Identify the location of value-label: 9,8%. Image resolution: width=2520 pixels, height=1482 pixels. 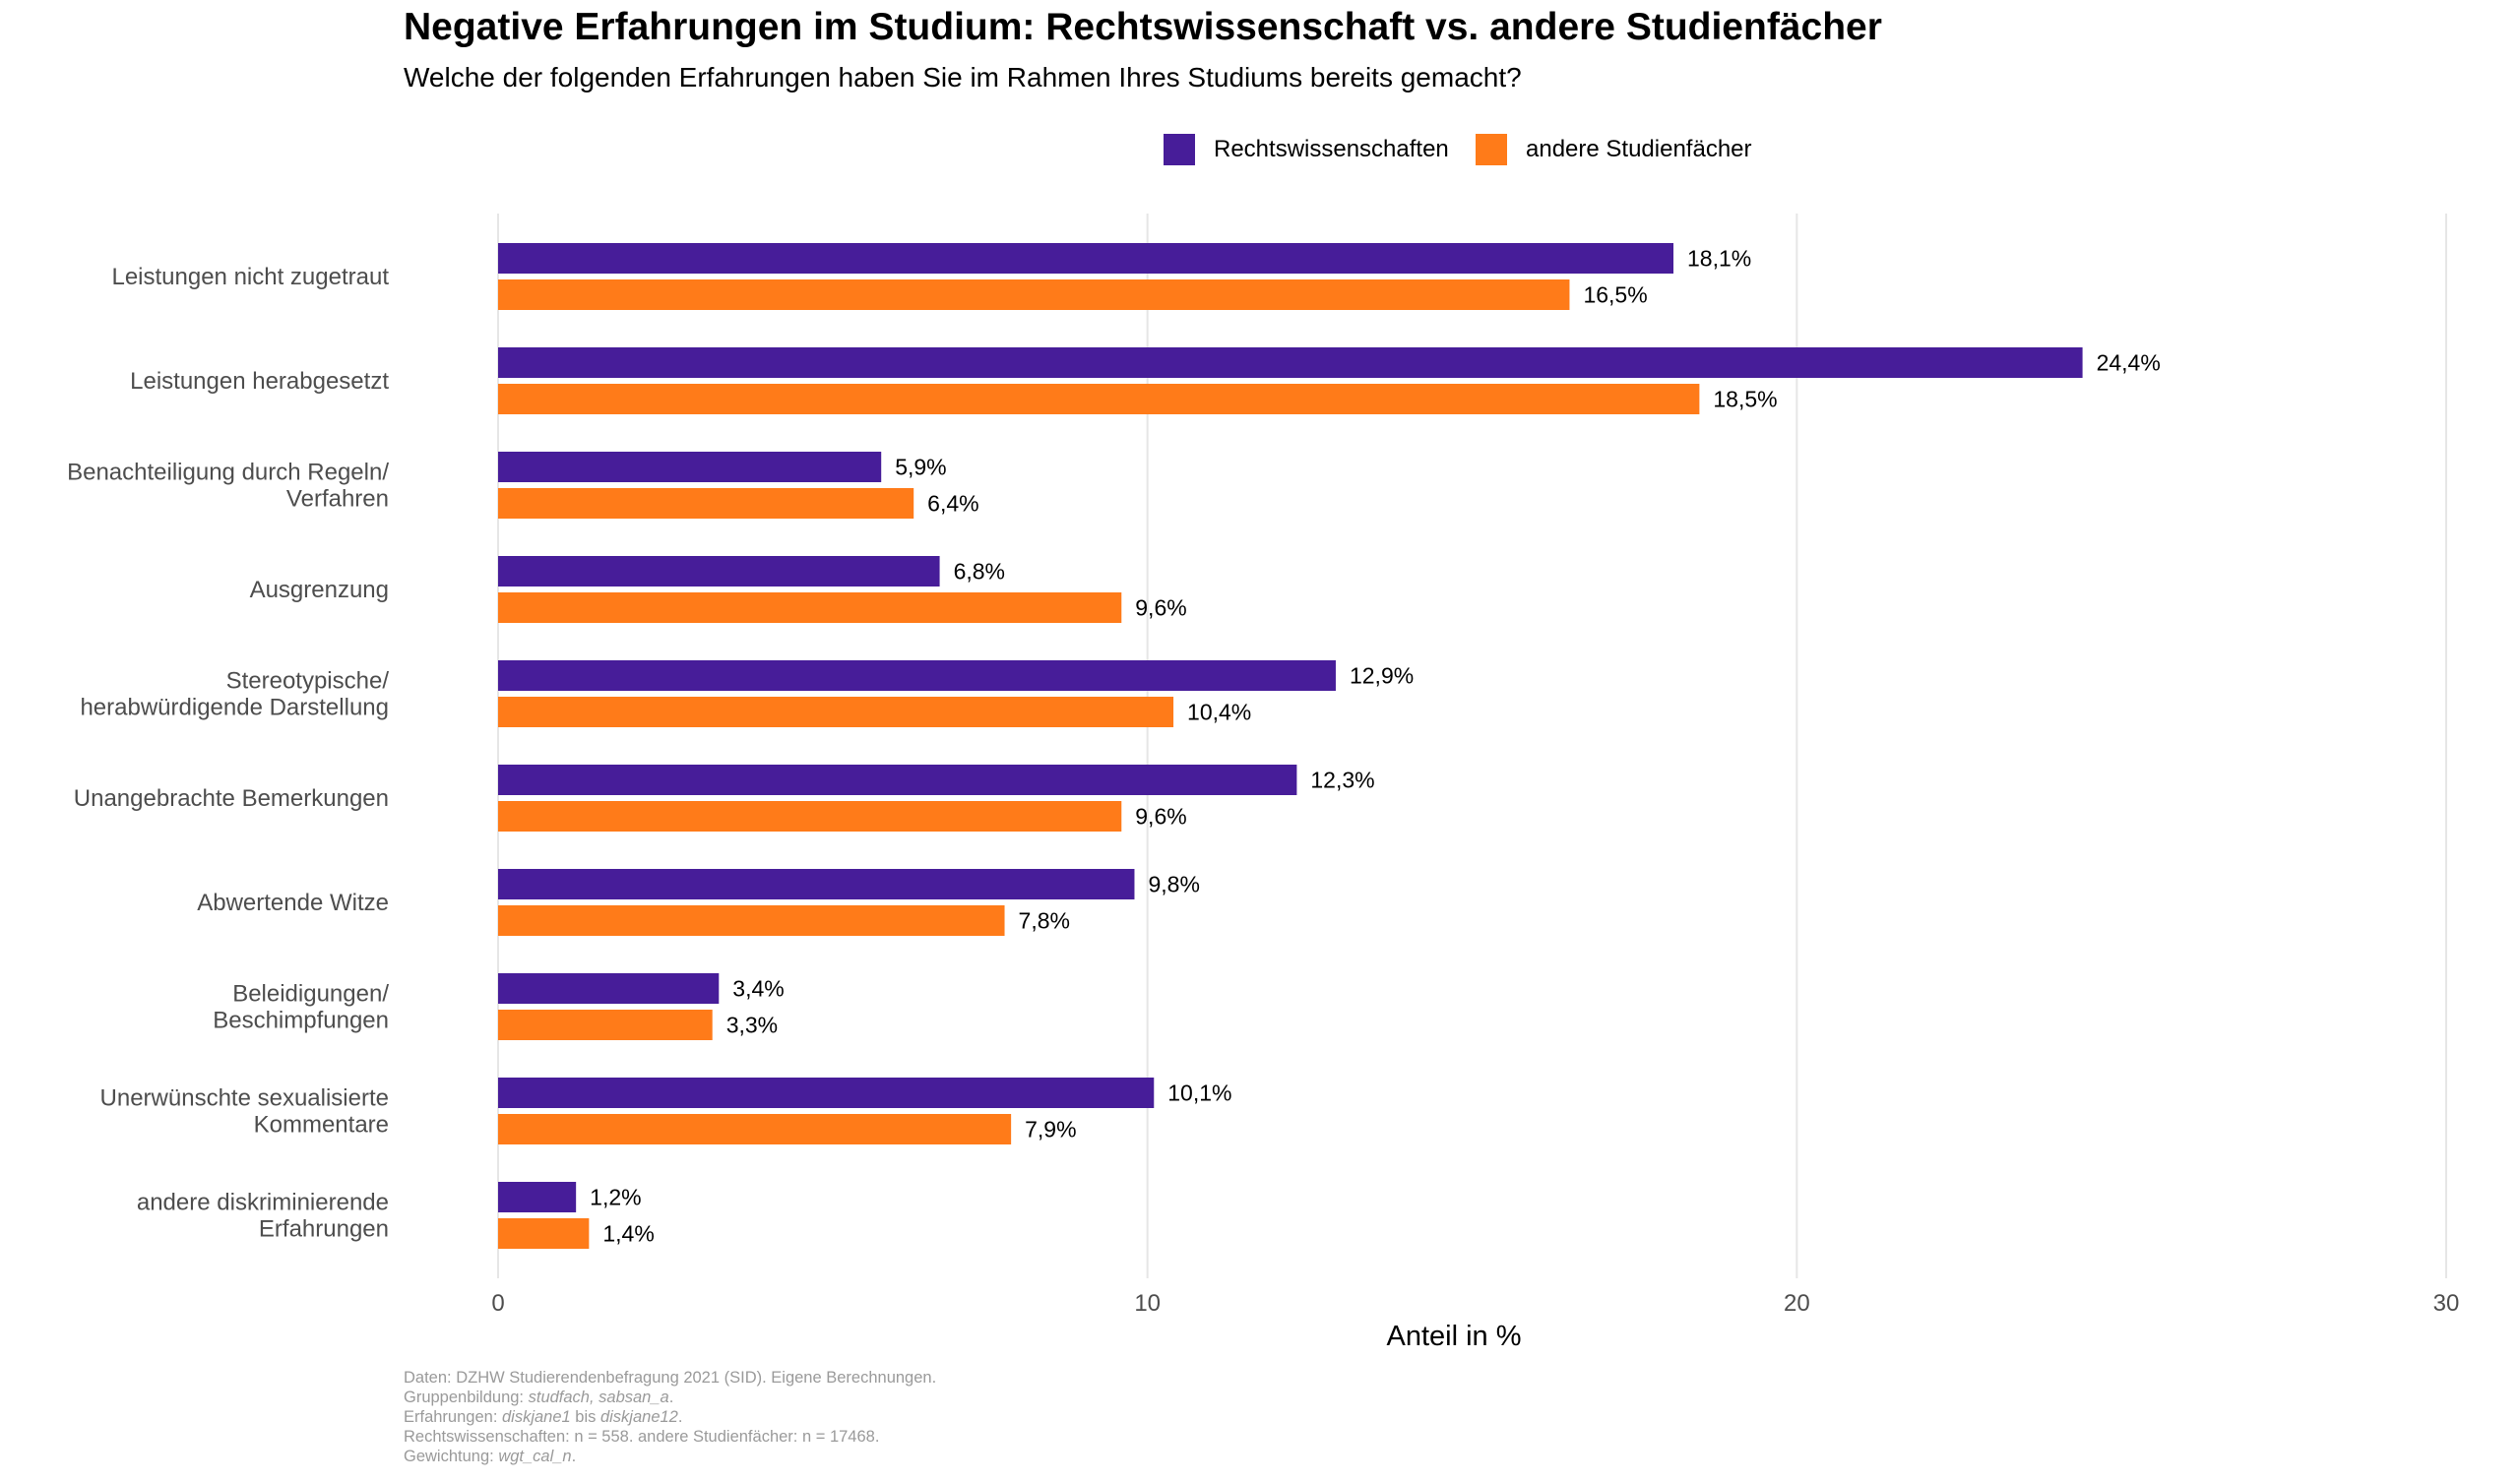
(1173, 884).